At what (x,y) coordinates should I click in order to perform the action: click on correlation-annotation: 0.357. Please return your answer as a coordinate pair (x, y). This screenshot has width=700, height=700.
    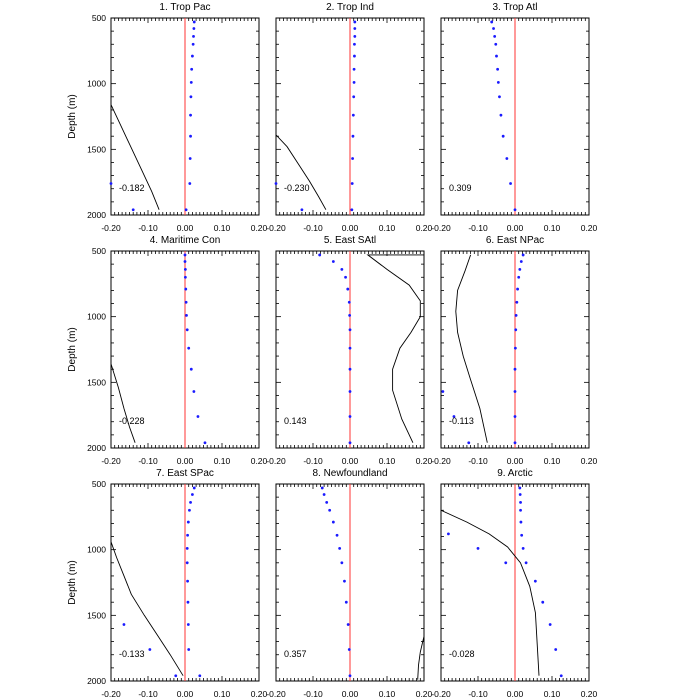
    Looking at the image, I should click on (295, 654).